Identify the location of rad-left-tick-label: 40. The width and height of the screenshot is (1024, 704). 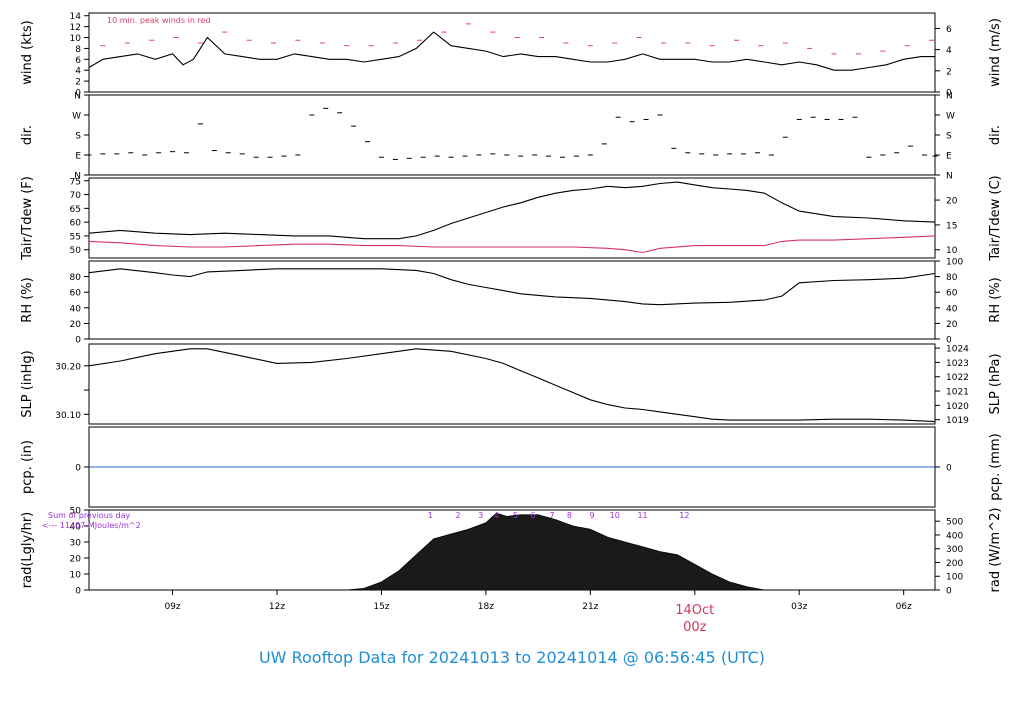
(76, 528).